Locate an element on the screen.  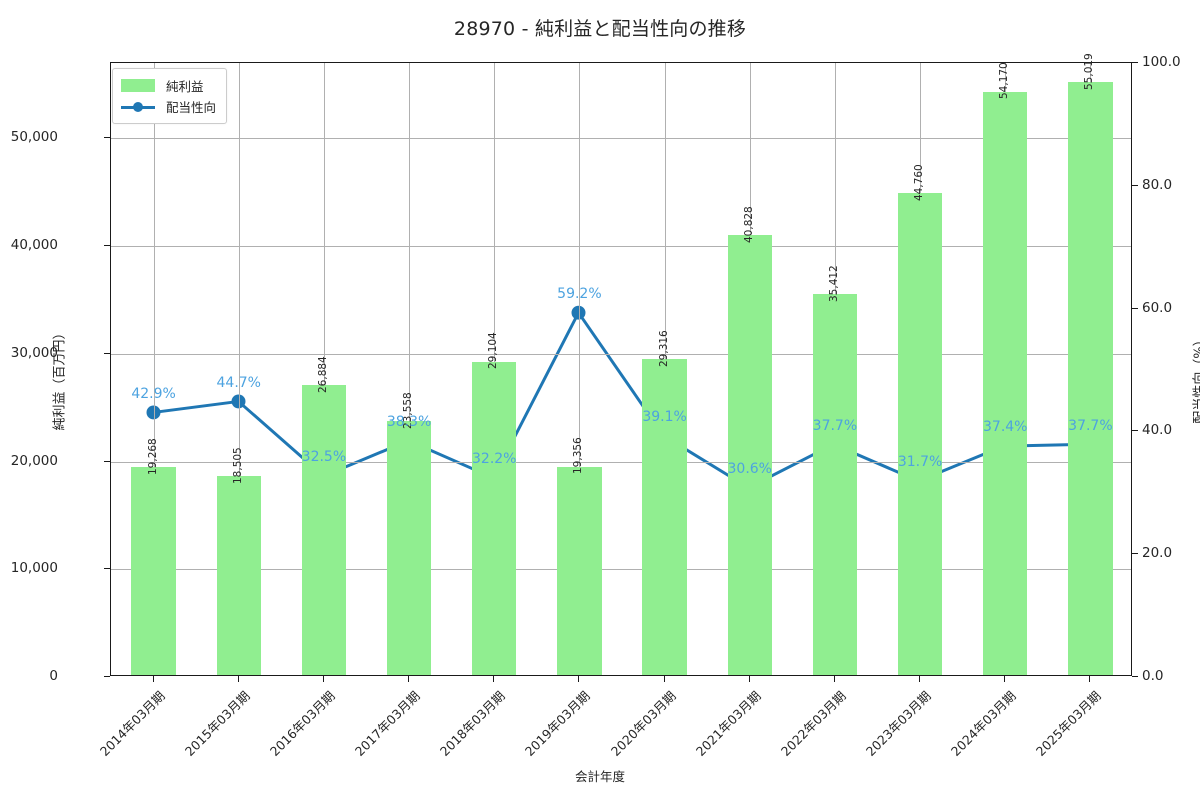
legend-item-net-income: 純利益 is located at coordinates (168, 85).